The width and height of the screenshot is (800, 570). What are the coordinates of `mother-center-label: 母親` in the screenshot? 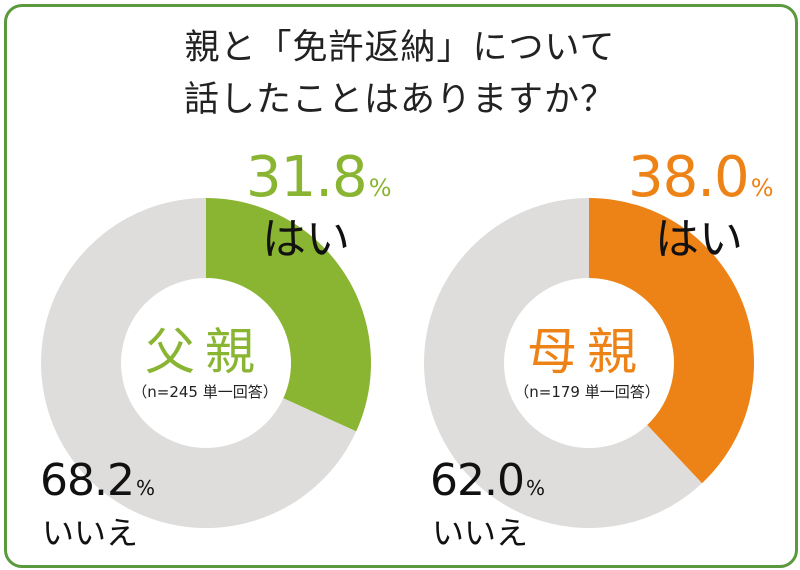 It's located at (587, 352).